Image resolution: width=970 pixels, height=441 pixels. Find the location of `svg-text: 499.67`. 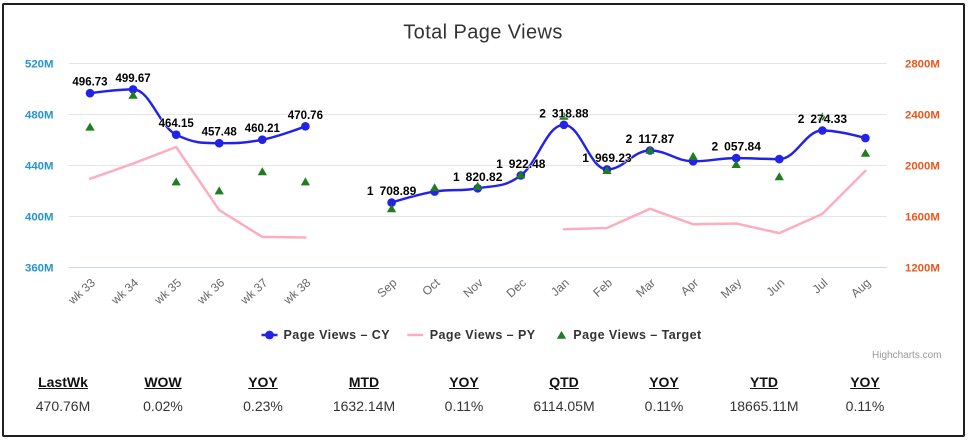

svg-text: 499.67 is located at coordinates (133, 79).